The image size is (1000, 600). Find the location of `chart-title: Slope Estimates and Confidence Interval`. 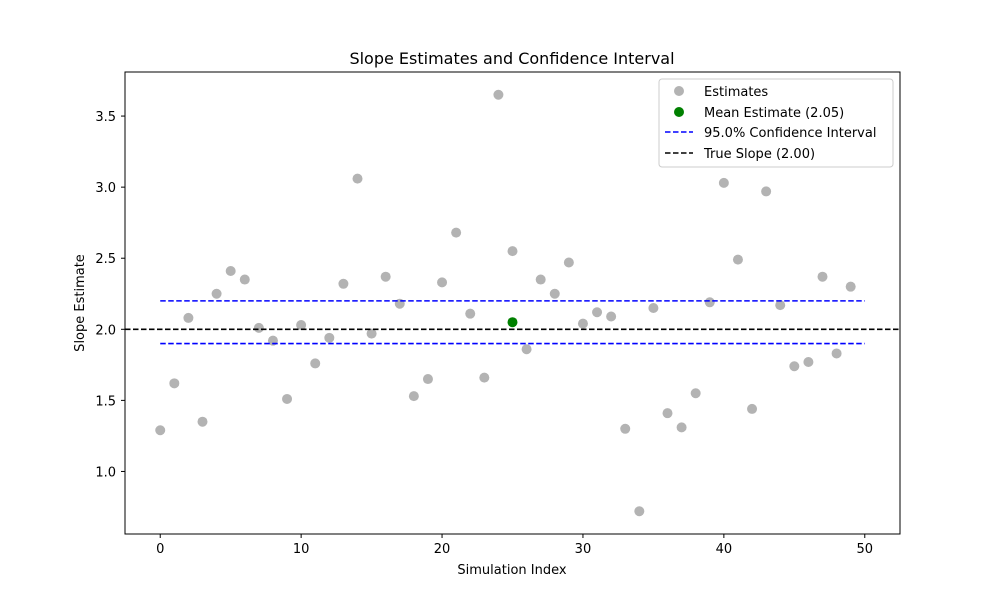

chart-title: Slope Estimates and Confidence Interval is located at coordinates (511, 58).